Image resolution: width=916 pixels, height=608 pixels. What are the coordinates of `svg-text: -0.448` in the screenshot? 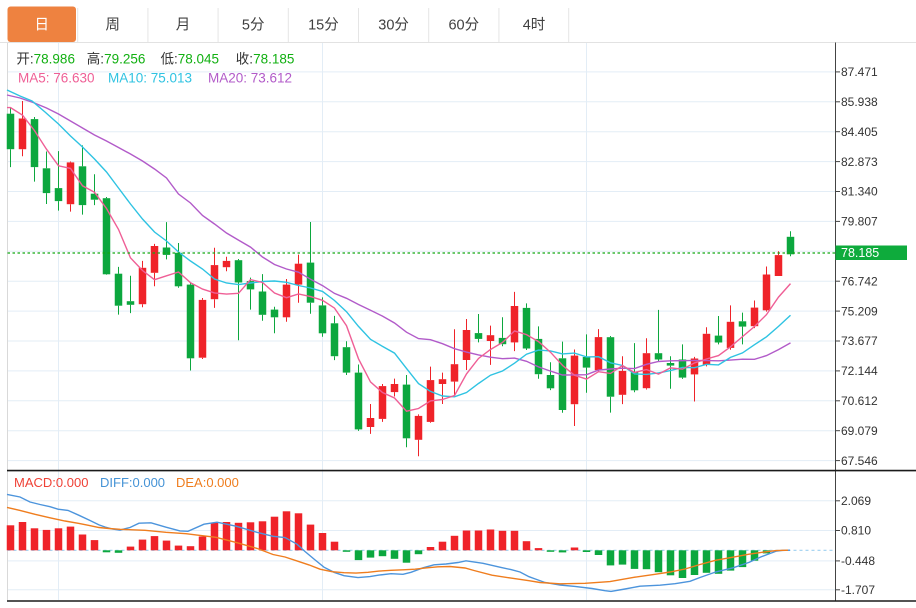 It's located at (858, 561).